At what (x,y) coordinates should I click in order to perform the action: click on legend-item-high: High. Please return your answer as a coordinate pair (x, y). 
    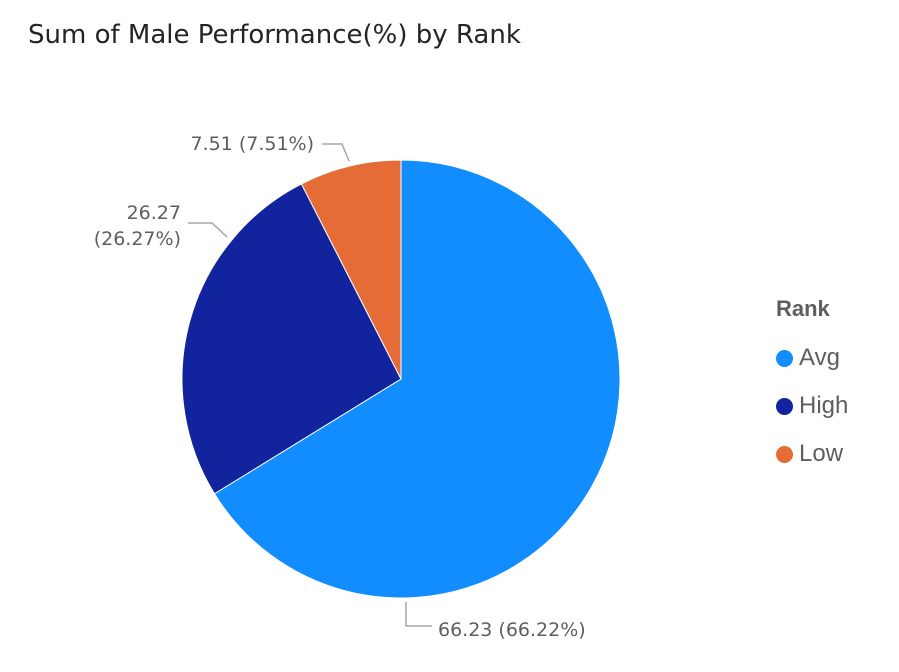
    Looking at the image, I should click on (812, 406).